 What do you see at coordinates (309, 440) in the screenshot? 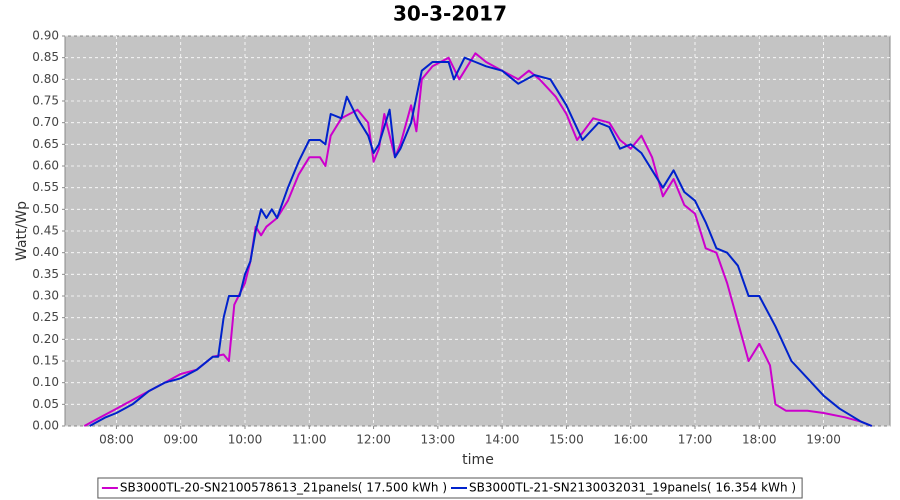
I see `x-tick-label: 11:00` at bounding box center [309, 440].